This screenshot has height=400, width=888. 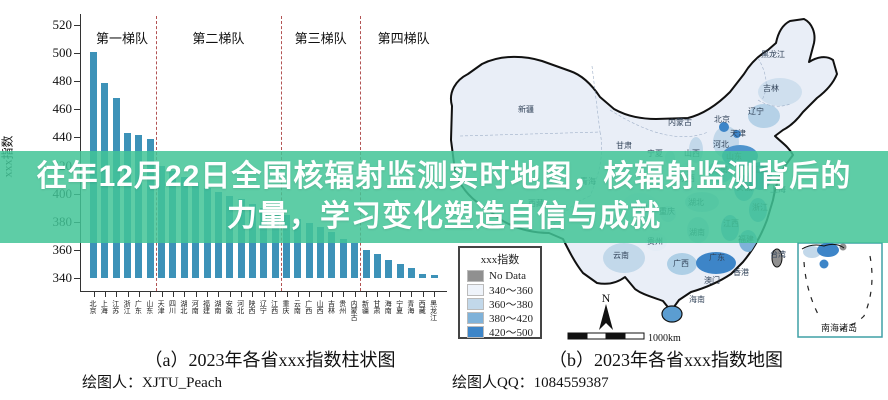 What do you see at coordinates (839, 327) in the screenshot?
I see `svg-text: 南海诸岛` at bounding box center [839, 327].